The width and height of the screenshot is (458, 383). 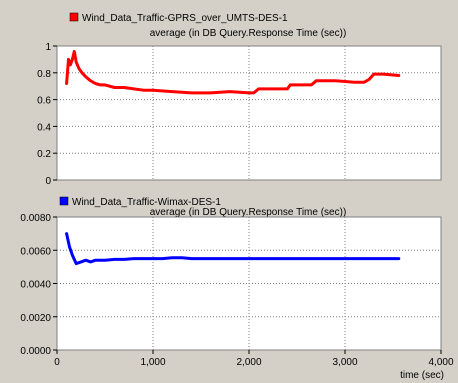 I want to click on y-axis-1: 0 0.2 0.4 0.6 0.8 1, so click(x=47, y=114).